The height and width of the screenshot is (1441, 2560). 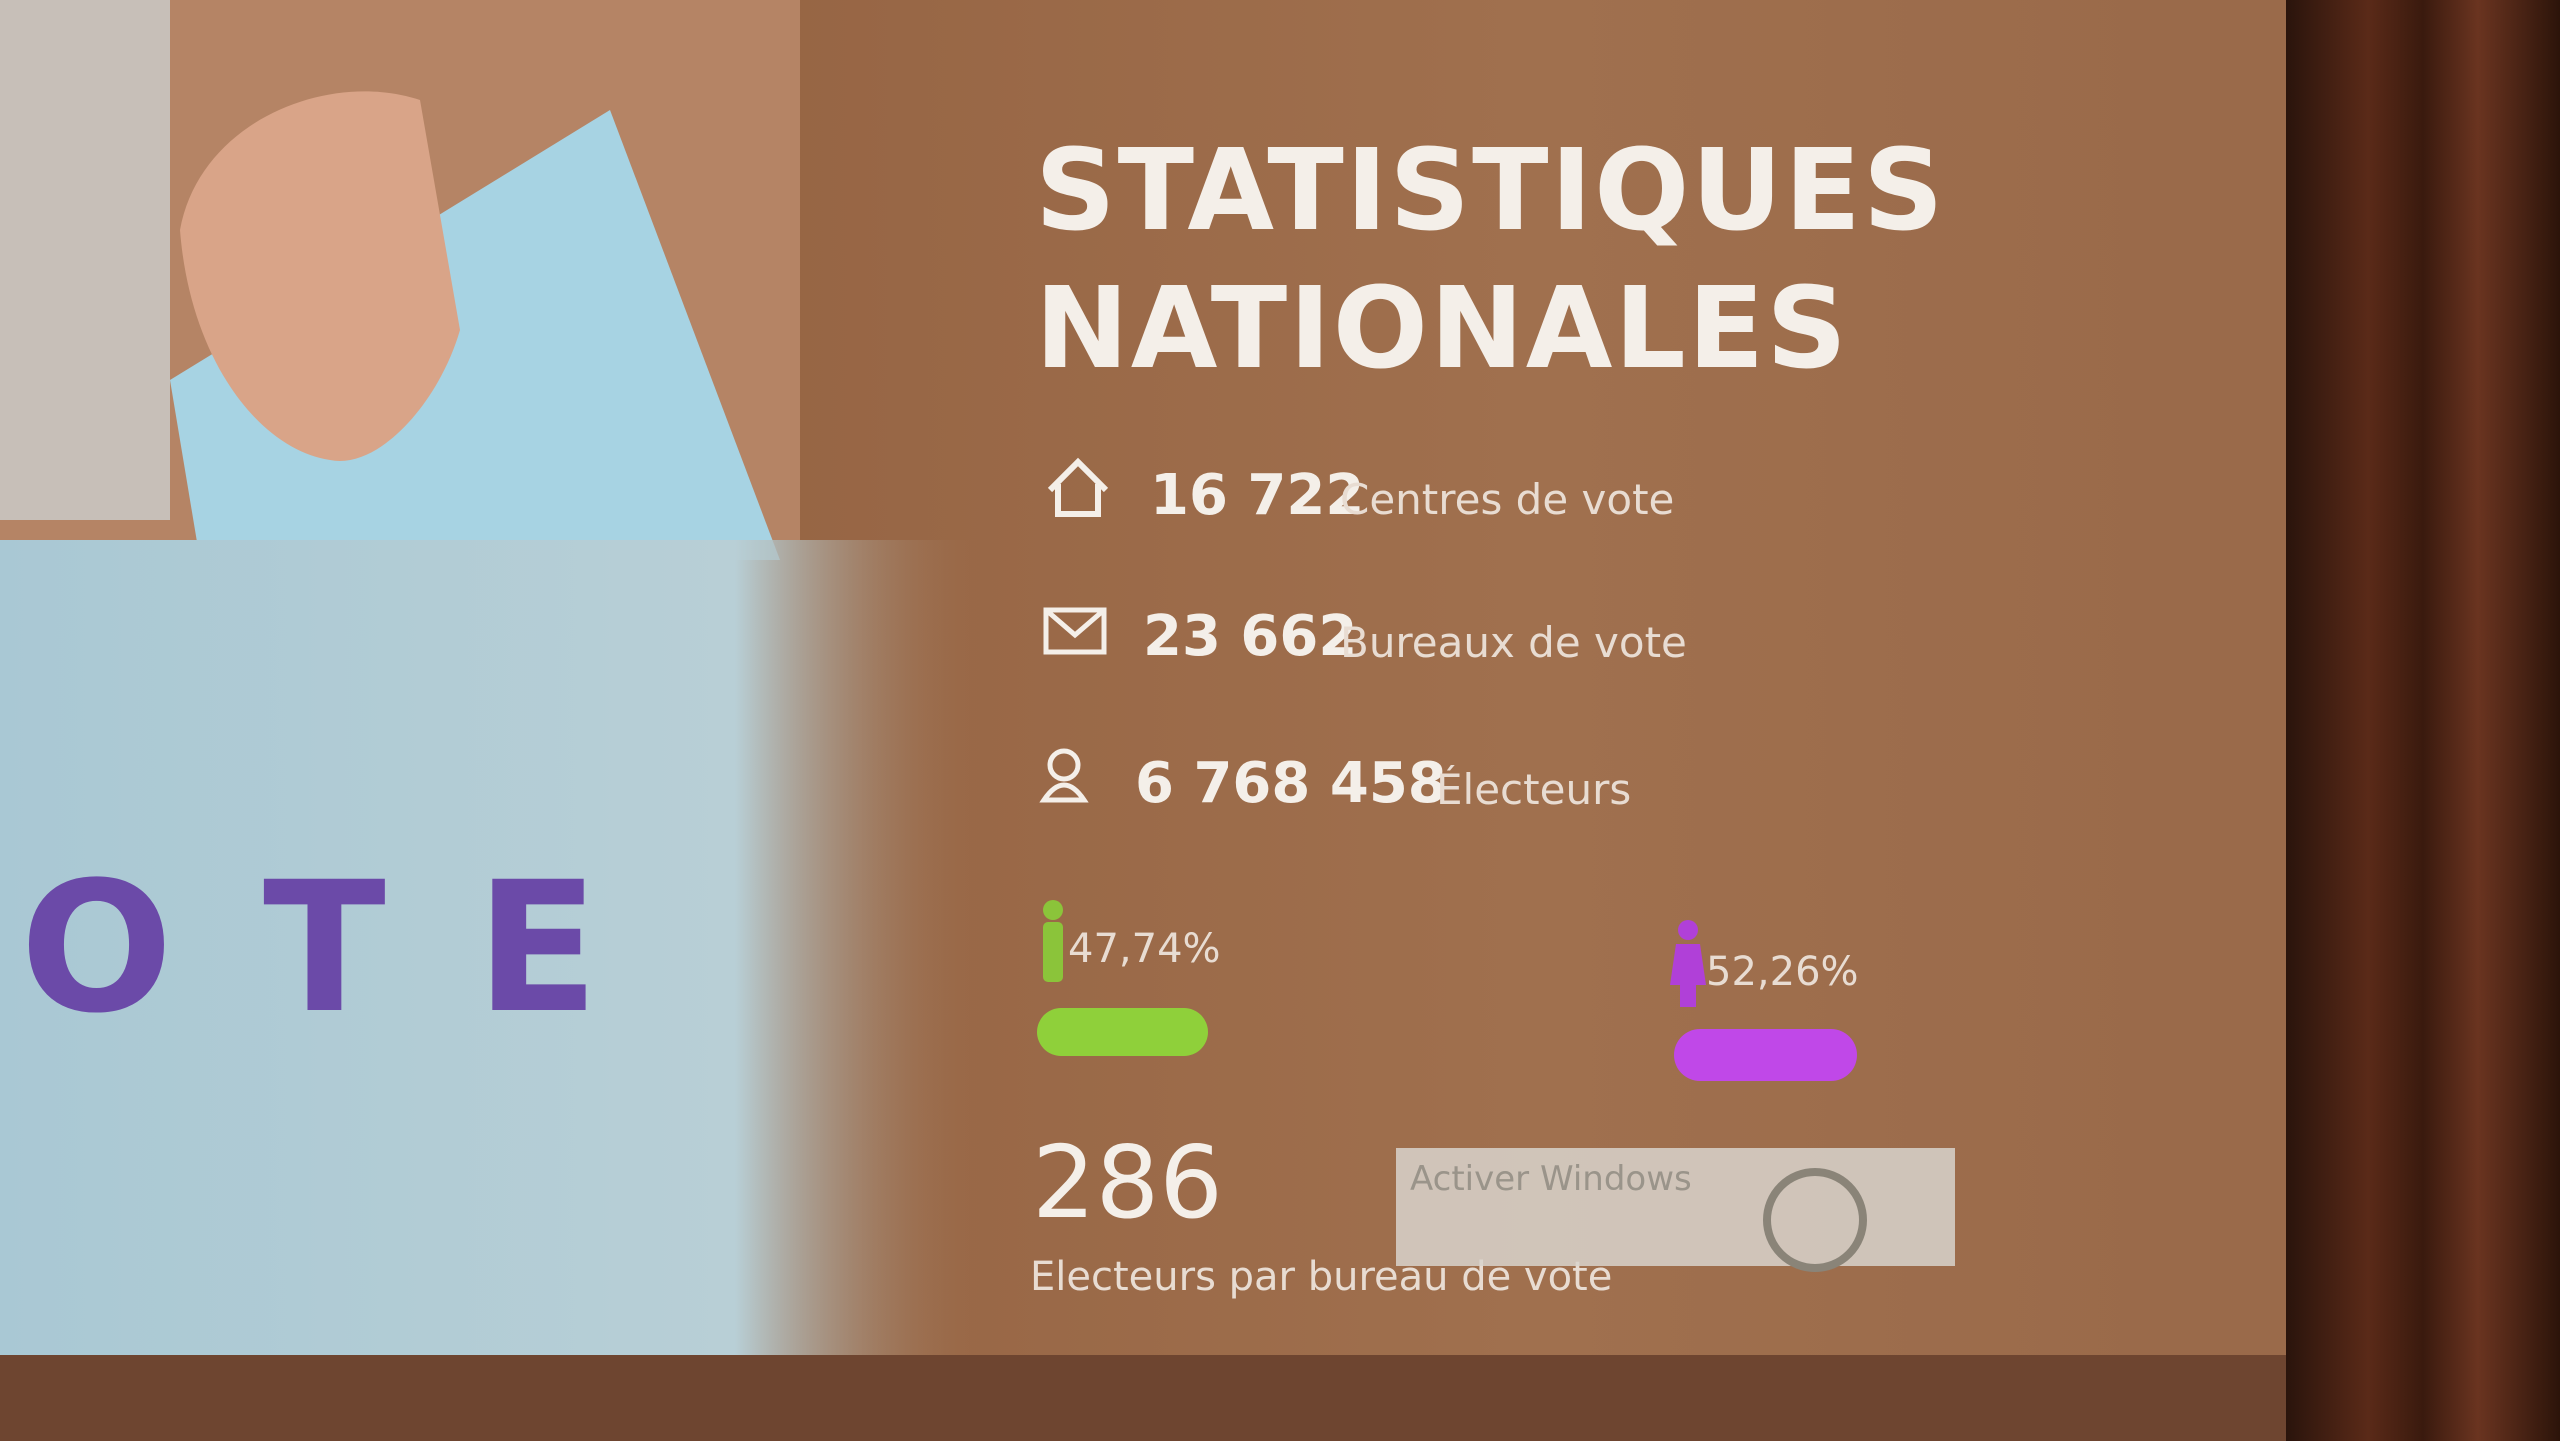 I want to click on hand, so click(x=320, y=276).